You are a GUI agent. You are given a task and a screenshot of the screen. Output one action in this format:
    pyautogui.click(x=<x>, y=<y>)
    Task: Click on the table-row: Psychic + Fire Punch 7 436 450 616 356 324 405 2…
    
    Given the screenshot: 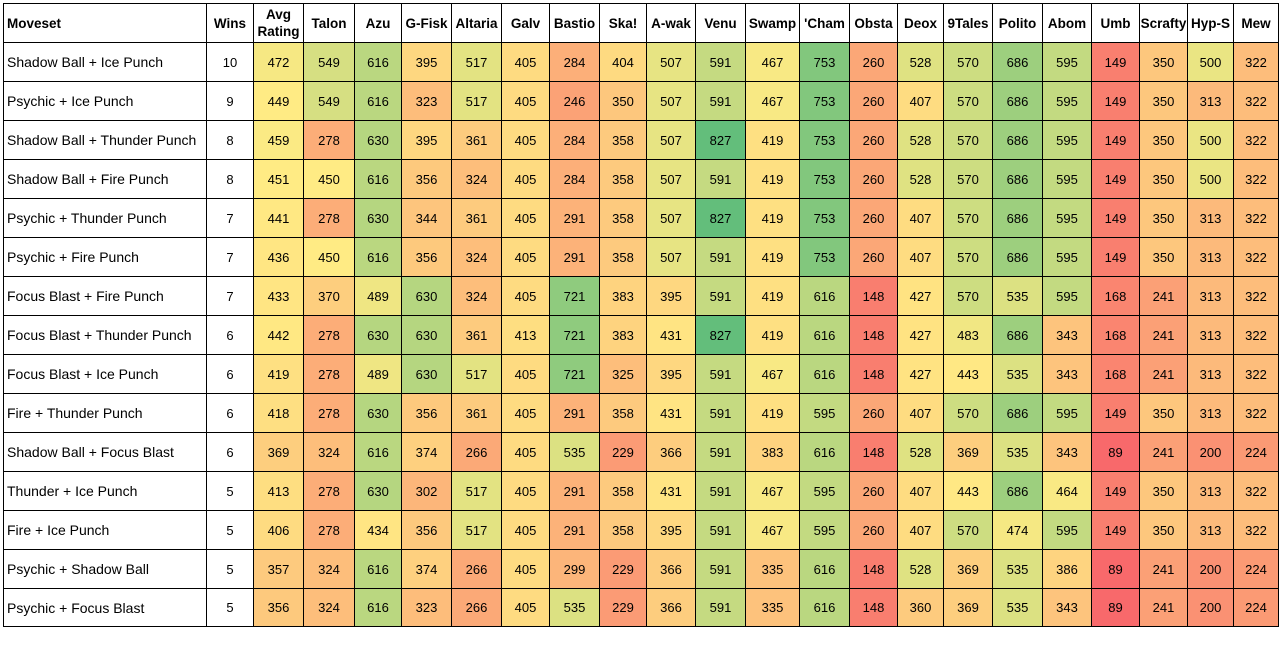 What is the action you would take?
    pyautogui.click(x=641, y=257)
    